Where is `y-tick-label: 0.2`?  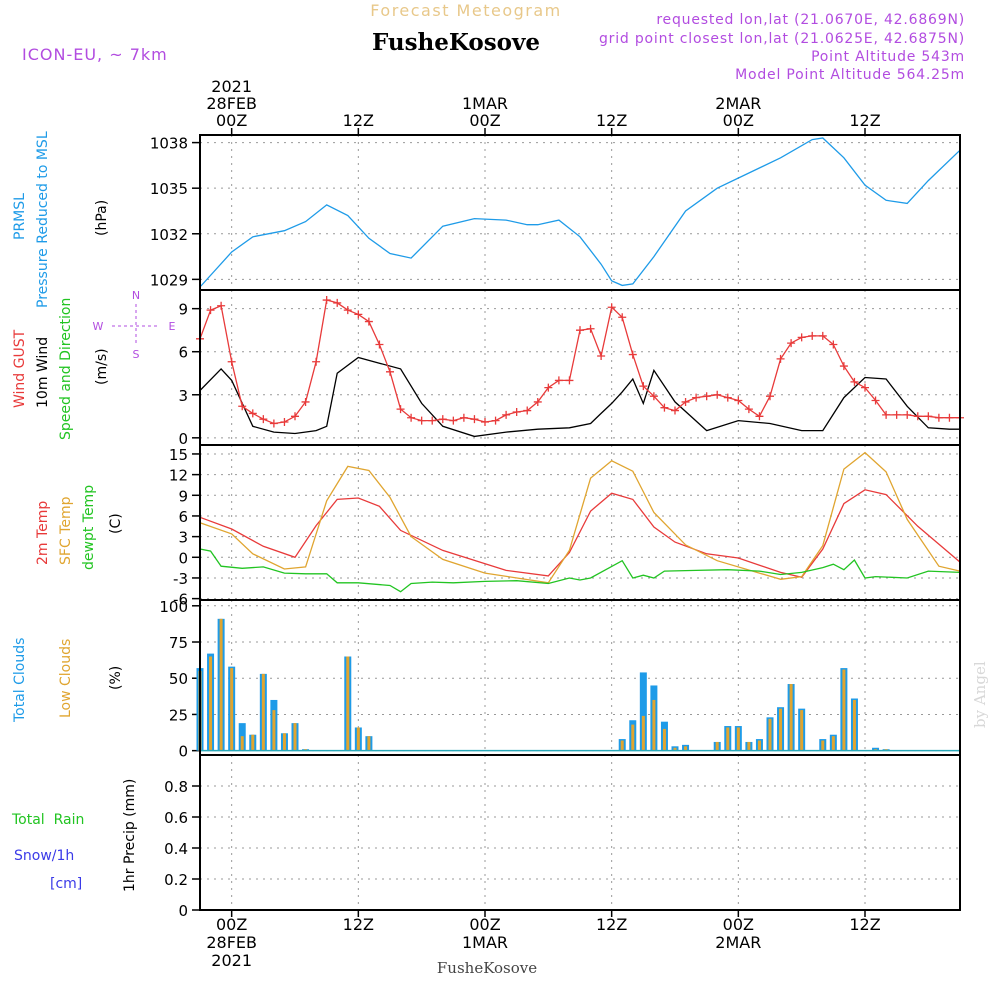
y-tick-label: 0.2 is located at coordinates (176, 880).